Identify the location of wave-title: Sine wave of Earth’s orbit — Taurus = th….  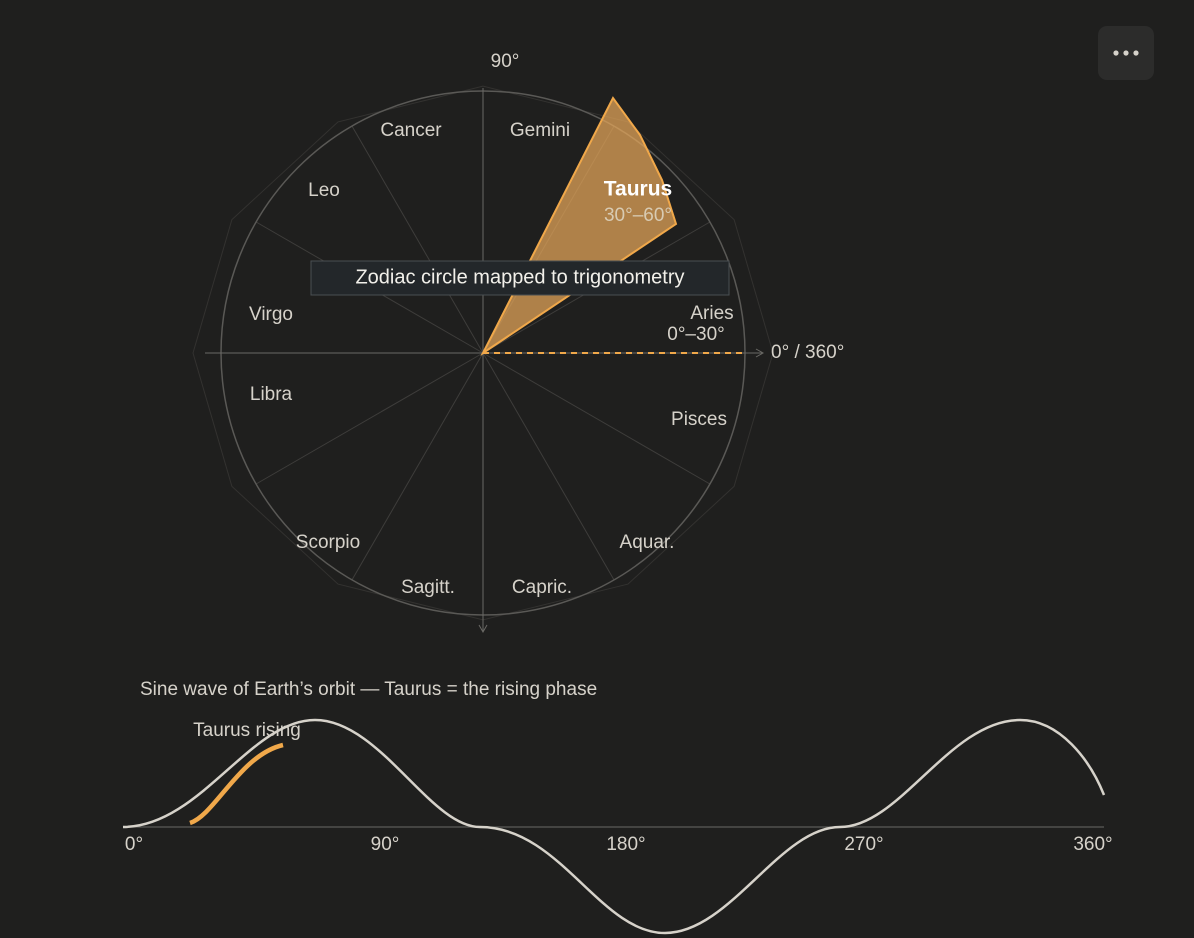
(368, 689).